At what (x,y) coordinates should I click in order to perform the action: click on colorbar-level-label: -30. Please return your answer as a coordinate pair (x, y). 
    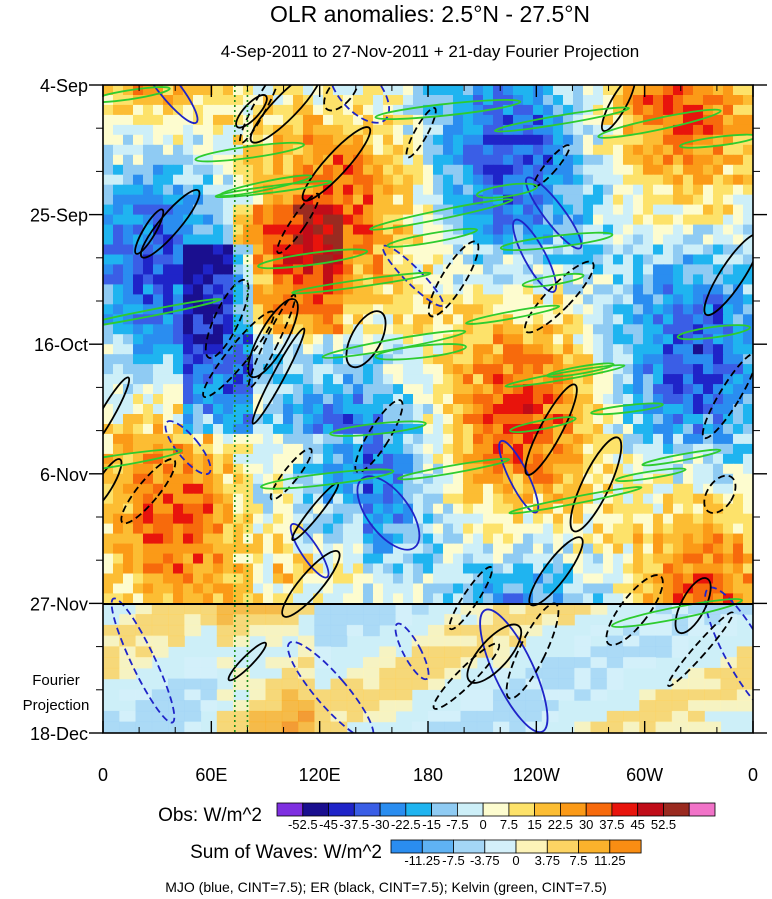
    Looking at the image, I should click on (380, 824).